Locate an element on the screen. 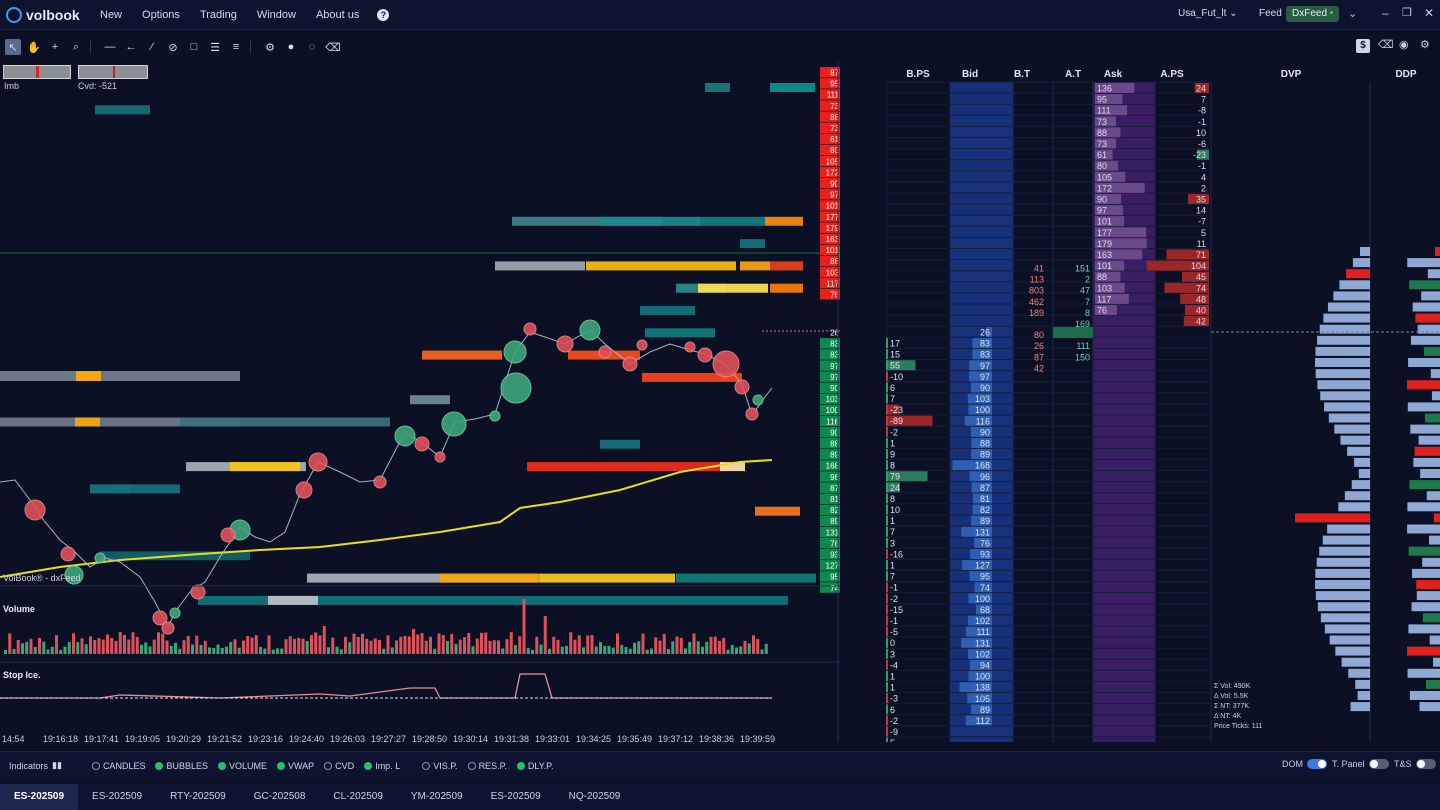 This screenshot has width=1440, height=810. rectangle-icon: □ is located at coordinates (194, 47).